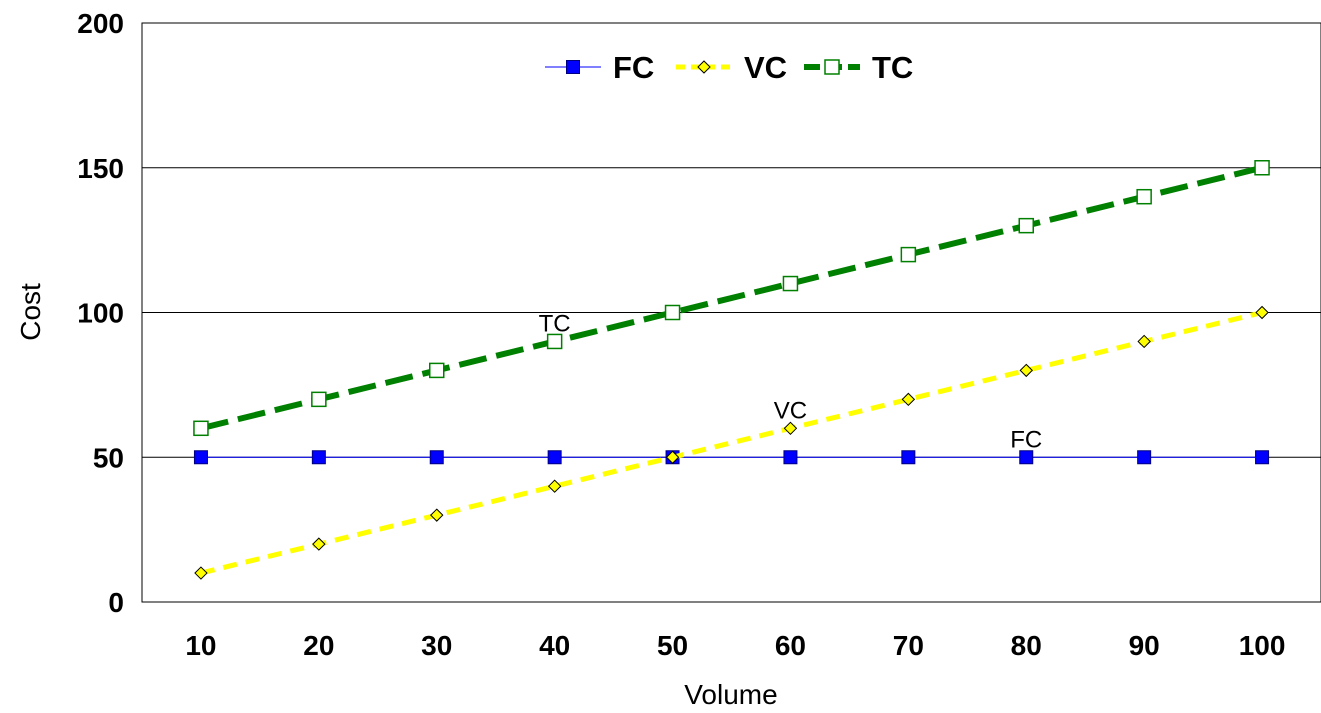  I want to click on legend: FC VC TC, so click(729, 67).